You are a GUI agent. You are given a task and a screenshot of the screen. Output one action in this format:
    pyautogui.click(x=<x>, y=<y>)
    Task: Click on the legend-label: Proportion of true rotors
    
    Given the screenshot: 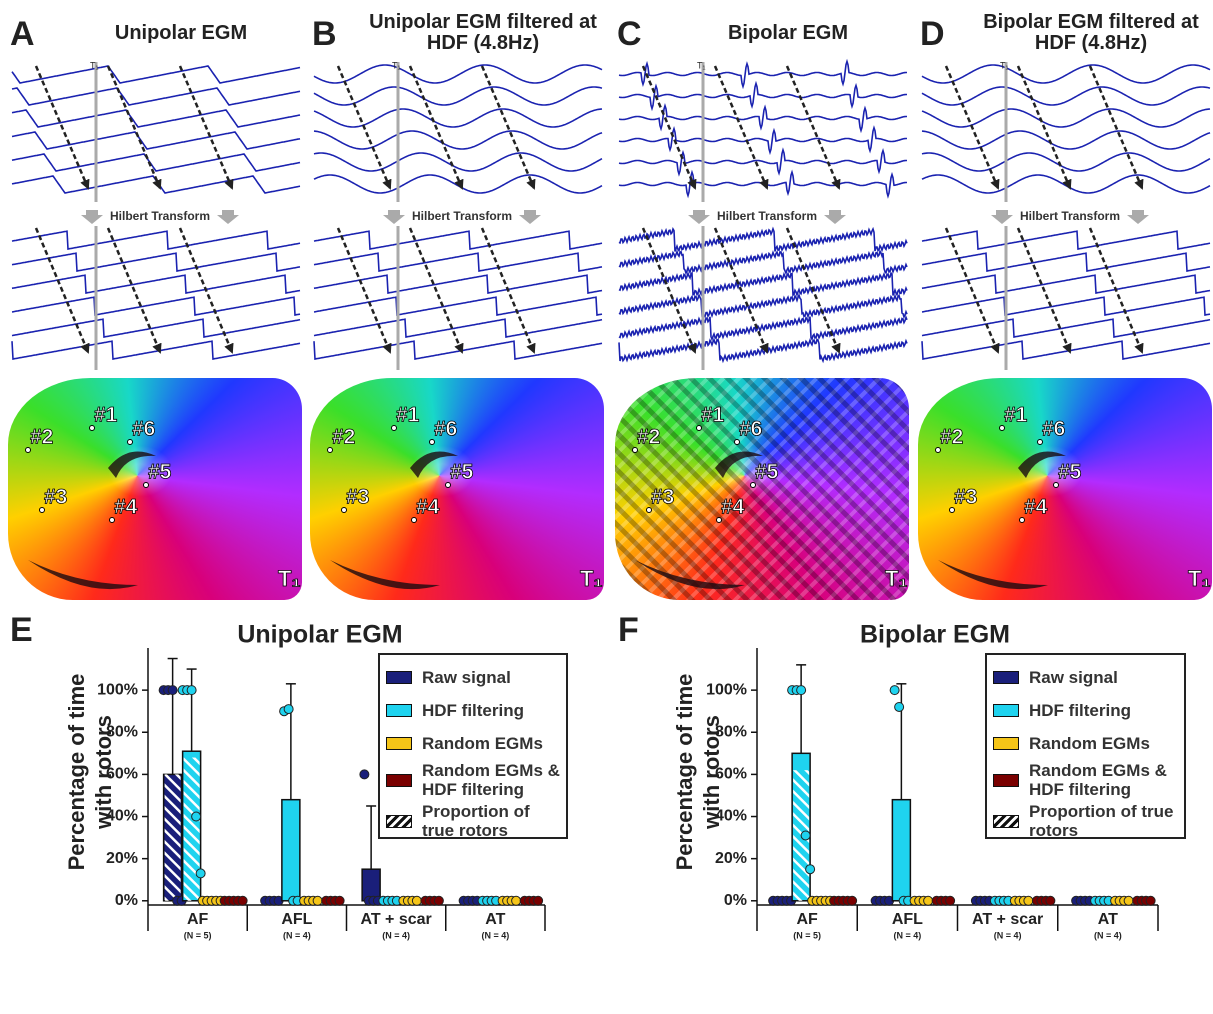 What is the action you would take?
    pyautogui.click(x=476, y=820)
    